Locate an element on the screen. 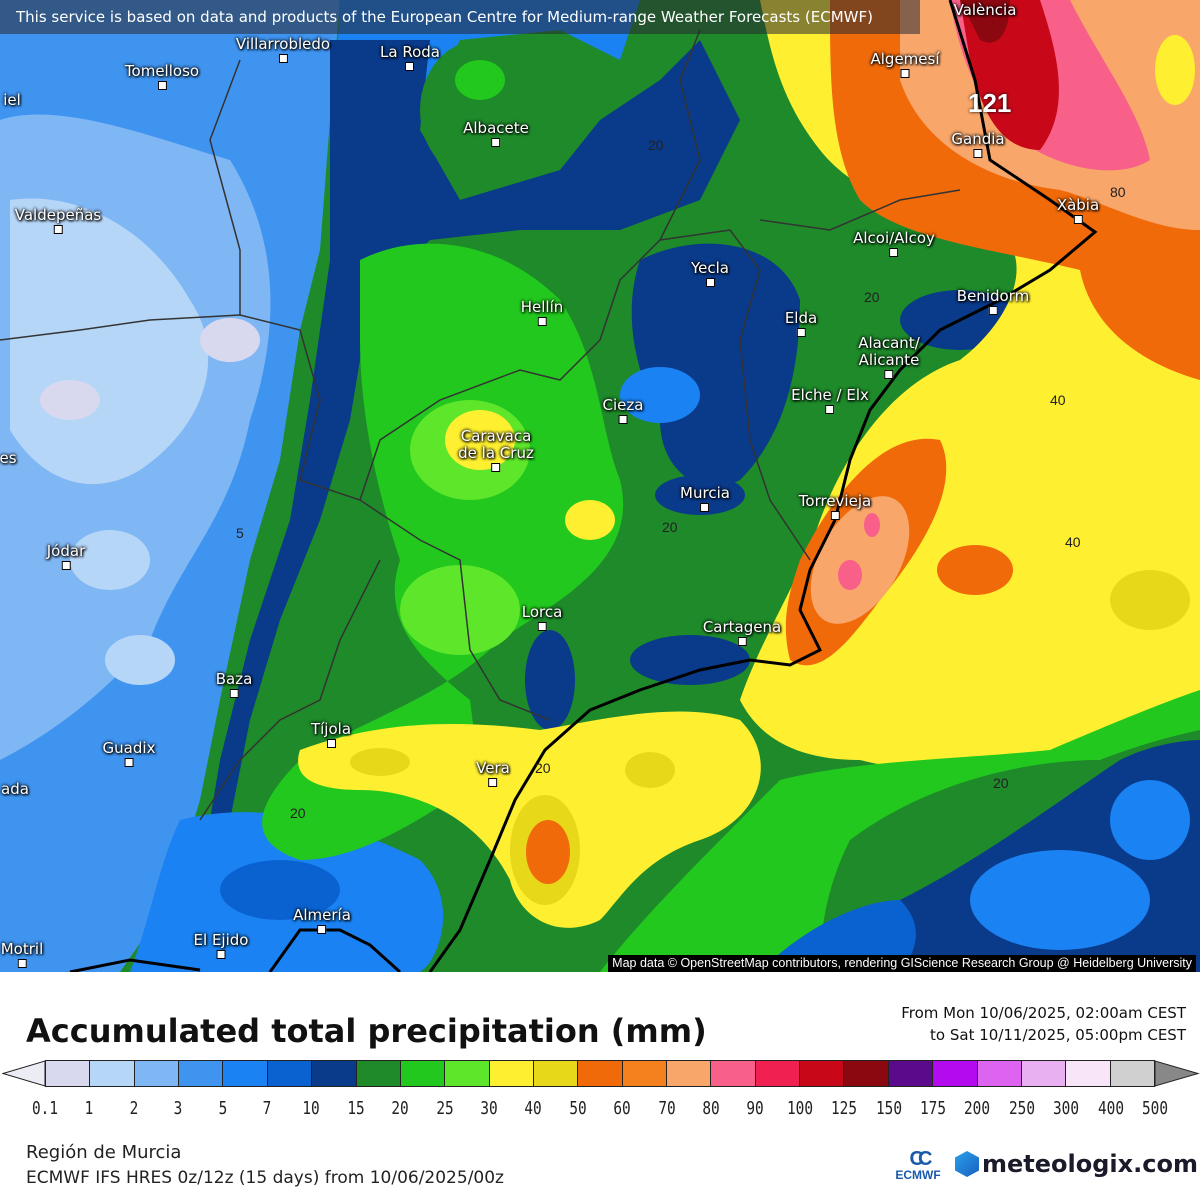  legend-tick-label: 25 is located at coordinates (444, 1108).